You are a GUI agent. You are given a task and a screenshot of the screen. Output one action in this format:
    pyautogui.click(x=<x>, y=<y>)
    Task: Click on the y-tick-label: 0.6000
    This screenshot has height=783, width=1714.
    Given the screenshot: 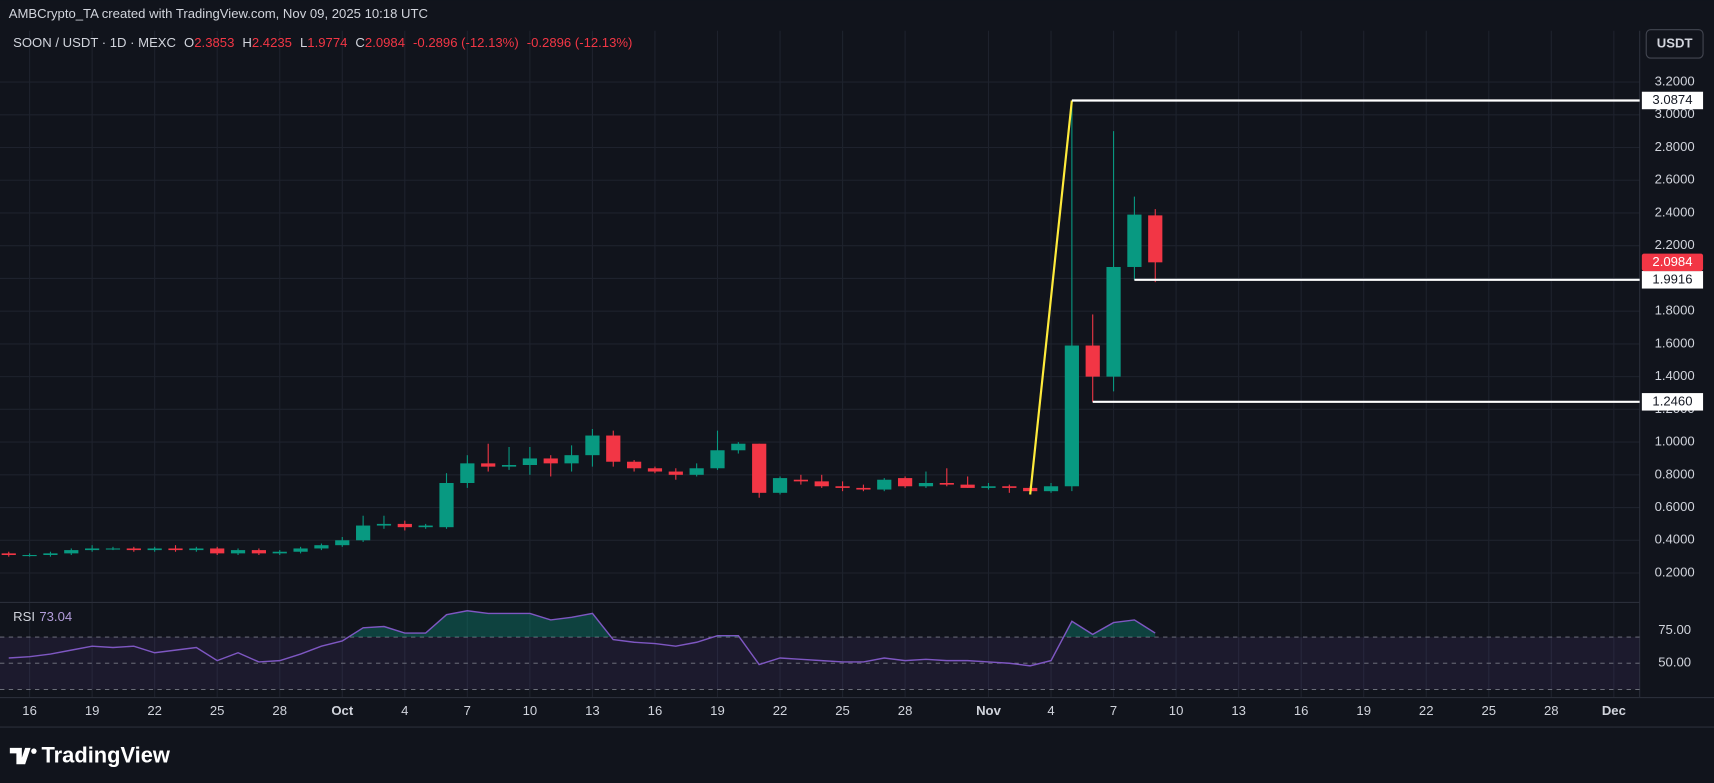 What is the action you would take?
    pyautogui.click(x=1675, y=506)
    